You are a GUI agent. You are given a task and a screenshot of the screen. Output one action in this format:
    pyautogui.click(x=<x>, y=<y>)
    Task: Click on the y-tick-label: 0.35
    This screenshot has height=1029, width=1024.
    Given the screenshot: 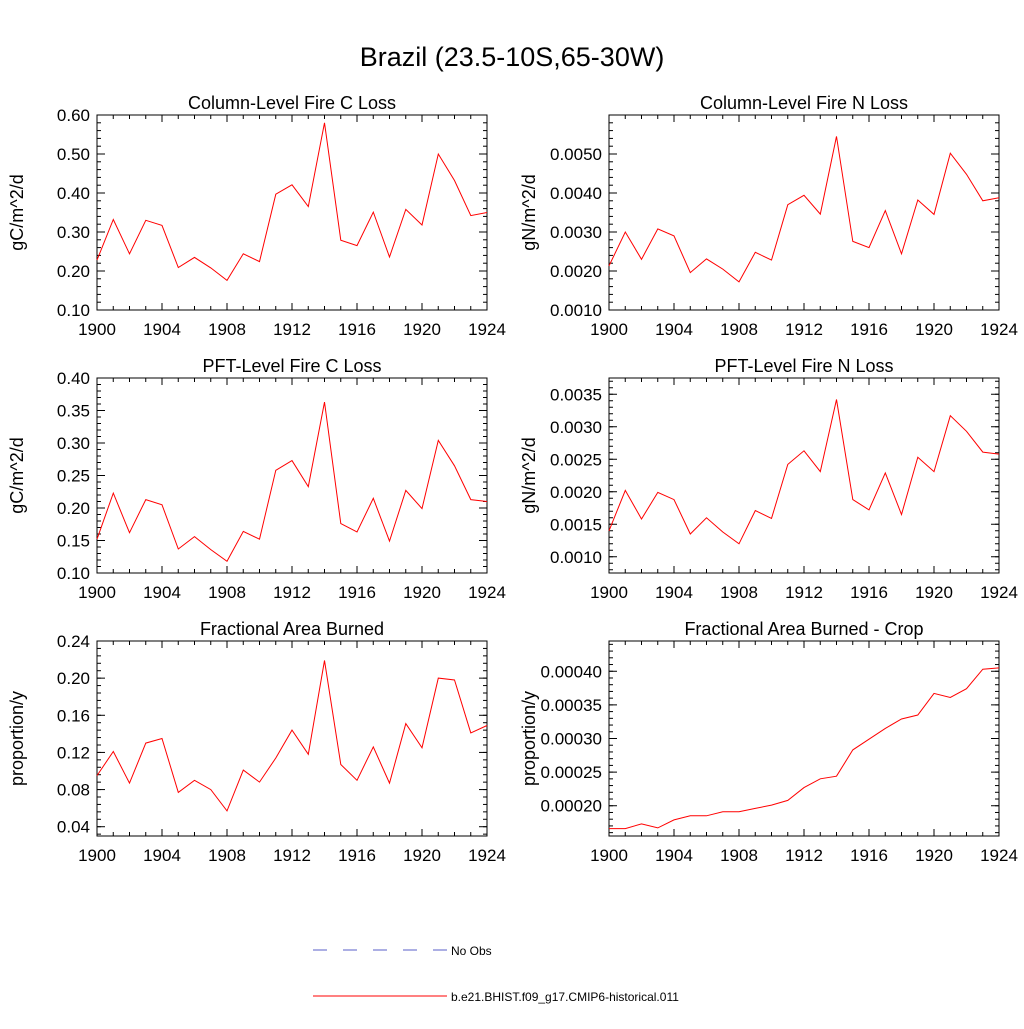 What is the action you would take?
    pyautogui.click(x=73, y=411)
    